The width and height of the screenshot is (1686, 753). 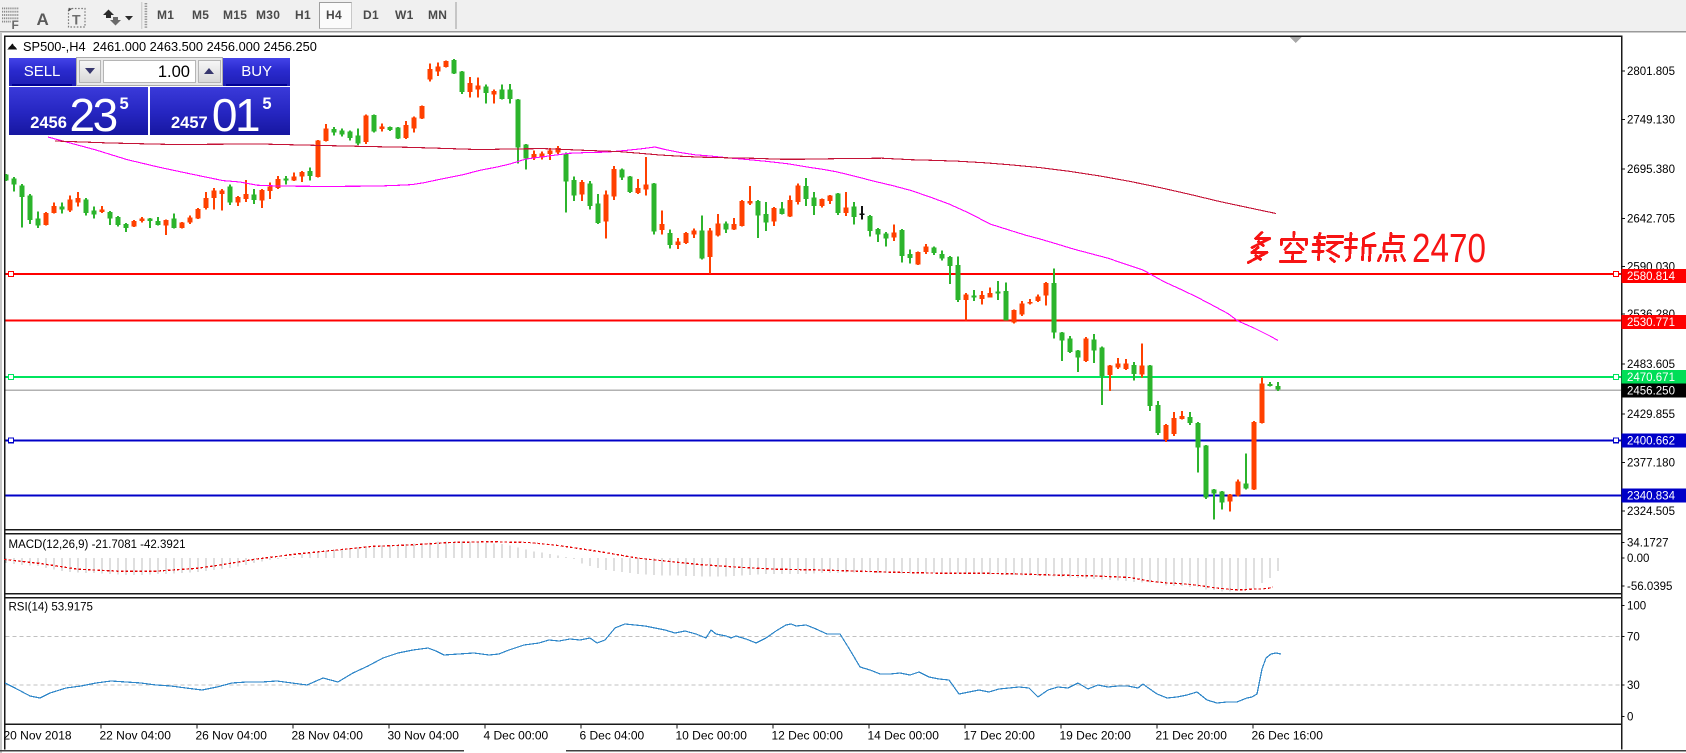 I want to click on svg-text: 30, so click(x=1633, y=686).